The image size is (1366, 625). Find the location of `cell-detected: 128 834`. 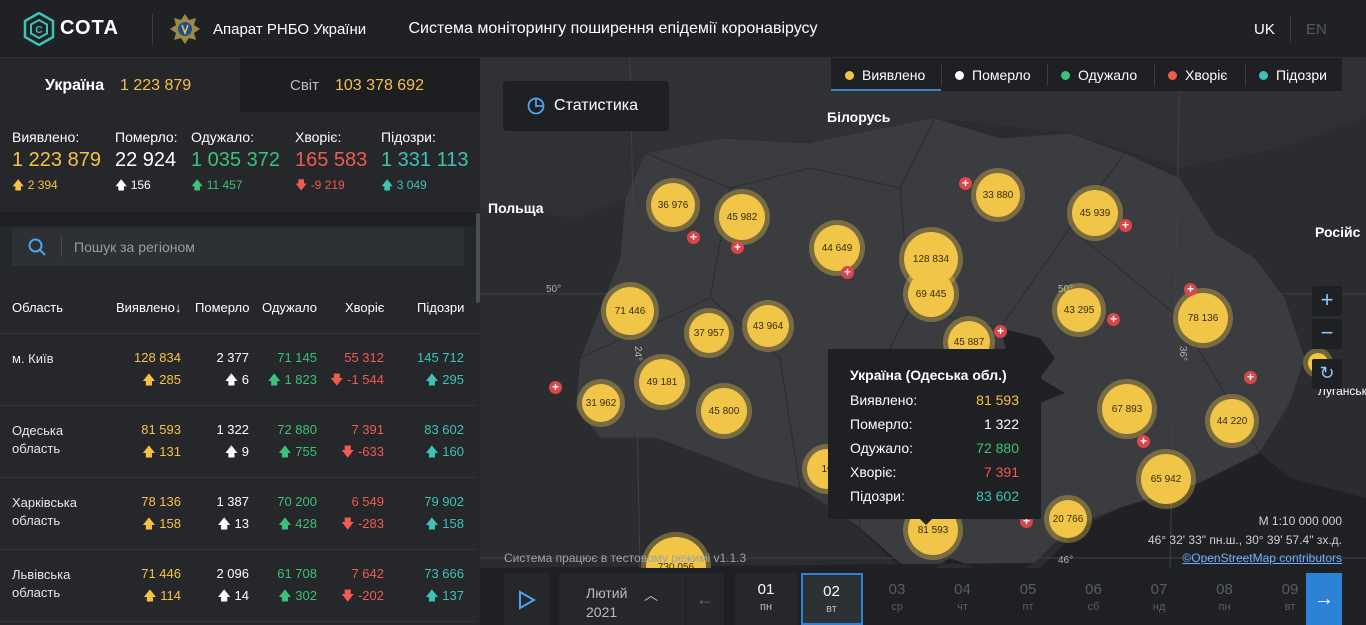

cell-detected: 128 834 is located at coordinates (157, 357).